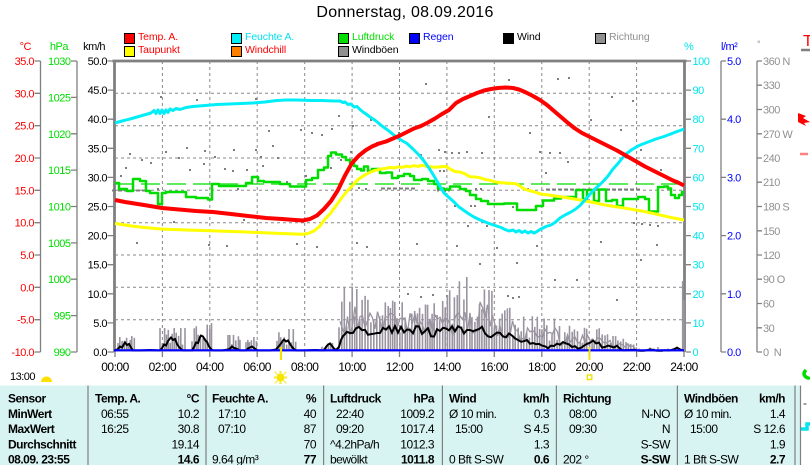 The width and height of the screenshot is (810, 465). Describe the element at coordinates (774, 280) in the screenshot. I see `svg-text: 90 O` at that location.